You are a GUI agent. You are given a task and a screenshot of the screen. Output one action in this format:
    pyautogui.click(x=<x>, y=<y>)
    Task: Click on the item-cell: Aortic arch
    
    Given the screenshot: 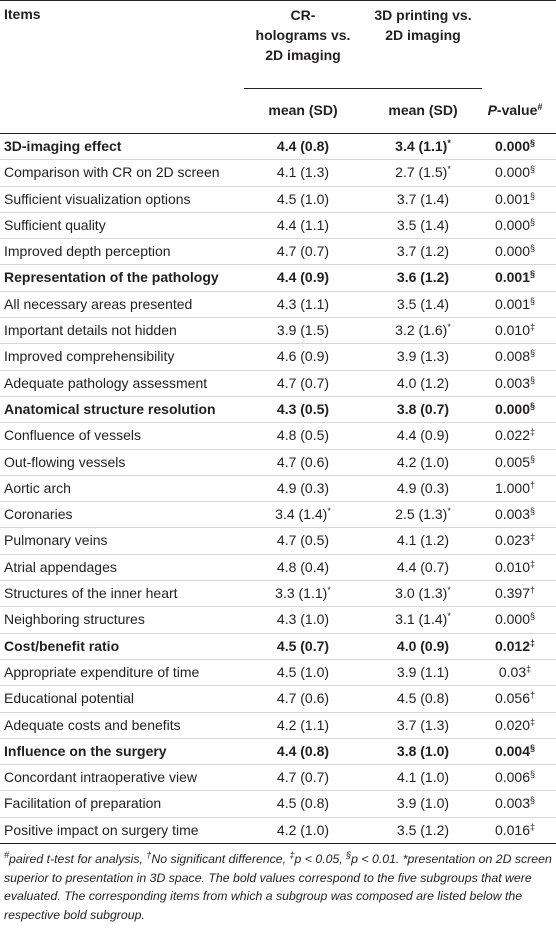 What is the action you would take?
    pyautogui.click(x=37, y=488)
    